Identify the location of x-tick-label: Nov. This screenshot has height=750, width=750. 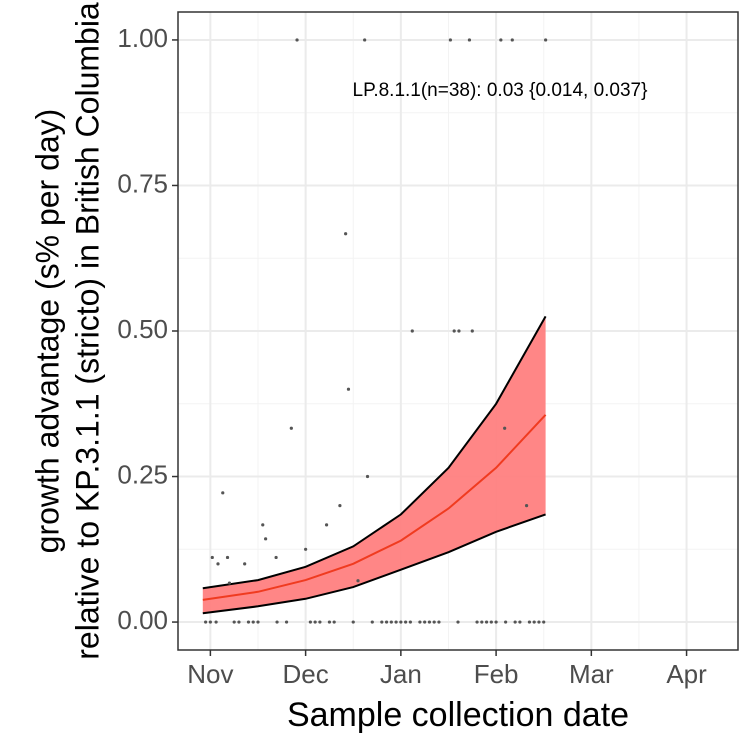
(210, 674).